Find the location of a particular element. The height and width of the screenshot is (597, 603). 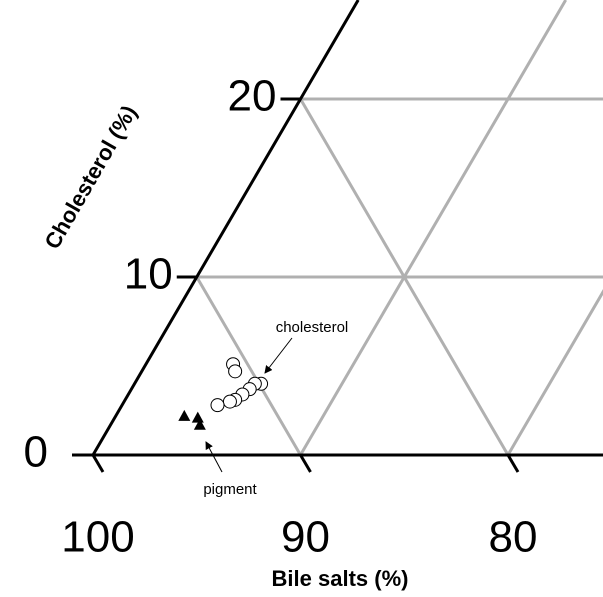

y-tick-label: 10 is located at coordinates (148, 274).